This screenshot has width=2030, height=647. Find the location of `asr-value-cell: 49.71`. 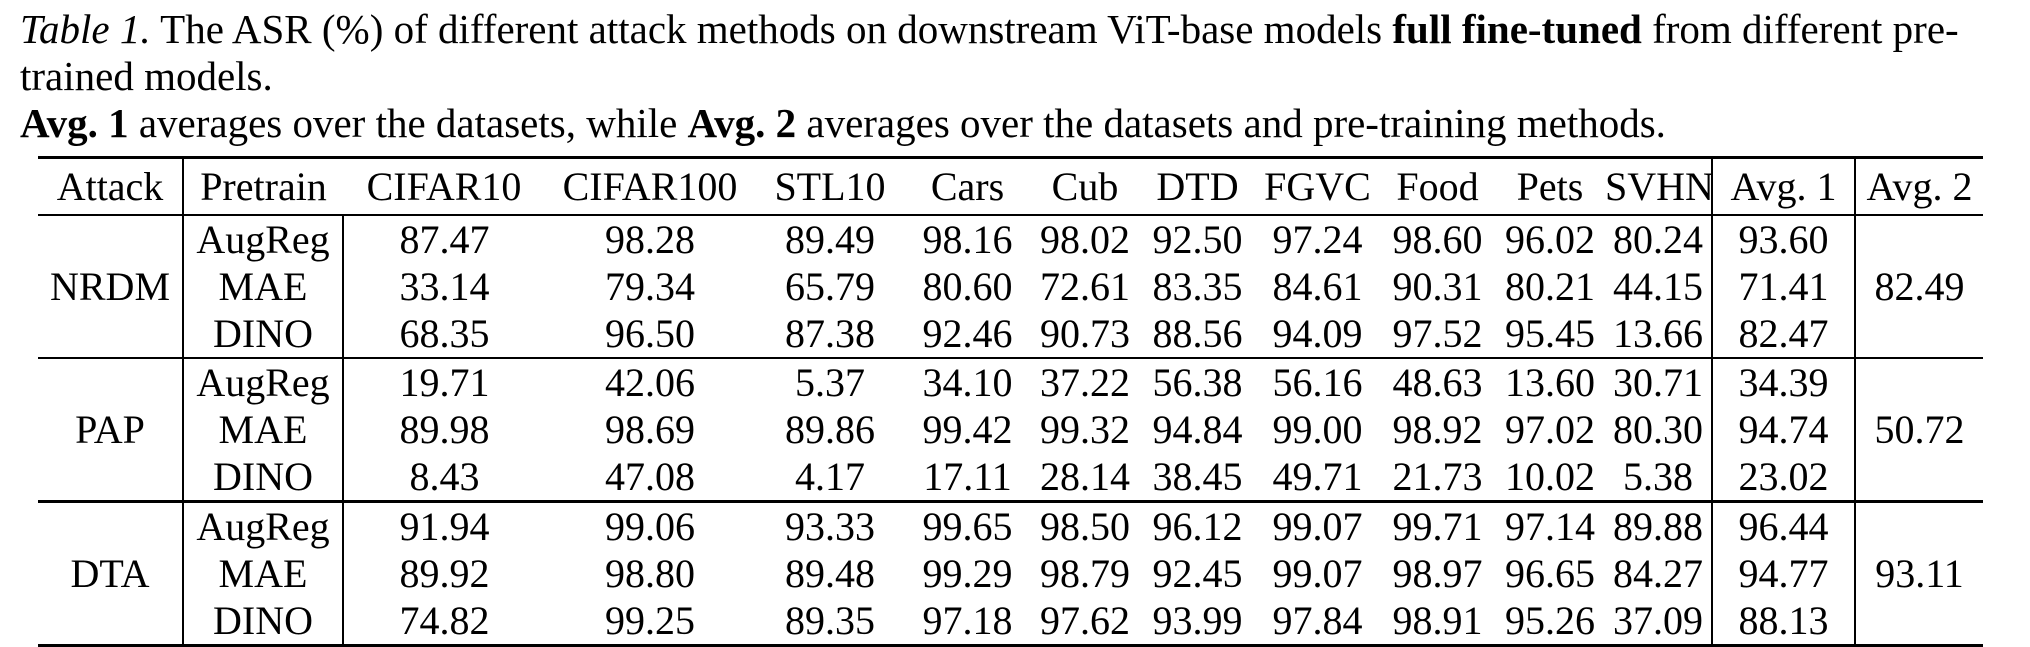

asr-value-cell: 49.71 is located at coordinates (1317, 476).